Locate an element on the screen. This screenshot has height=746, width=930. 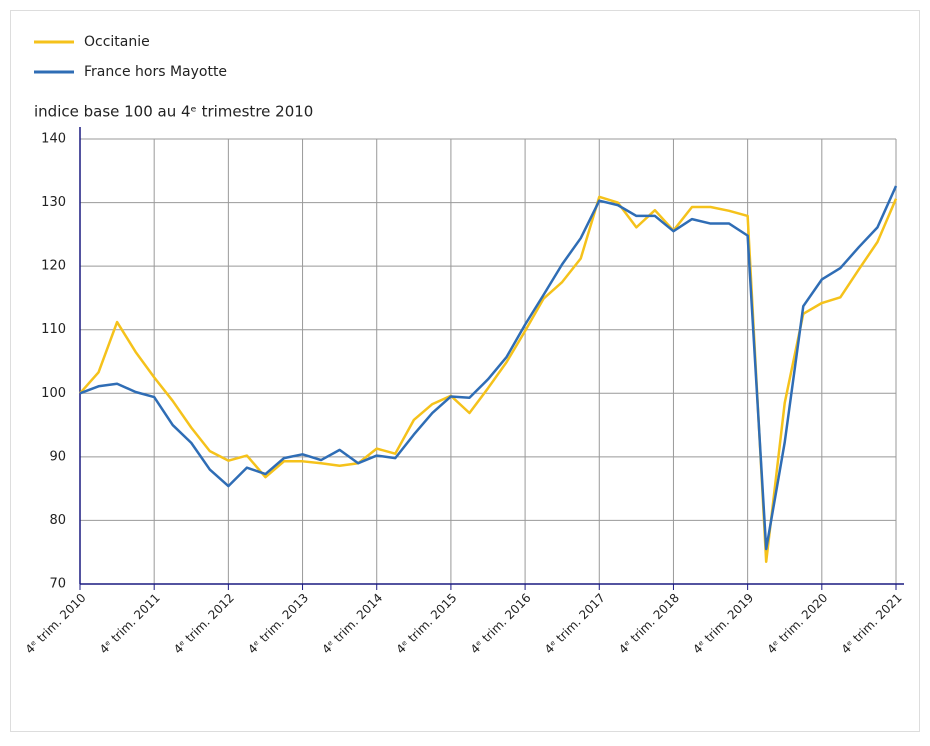
x-tick-label: 4ᵉ trim. 2020 is located at coordinates (797, 624).